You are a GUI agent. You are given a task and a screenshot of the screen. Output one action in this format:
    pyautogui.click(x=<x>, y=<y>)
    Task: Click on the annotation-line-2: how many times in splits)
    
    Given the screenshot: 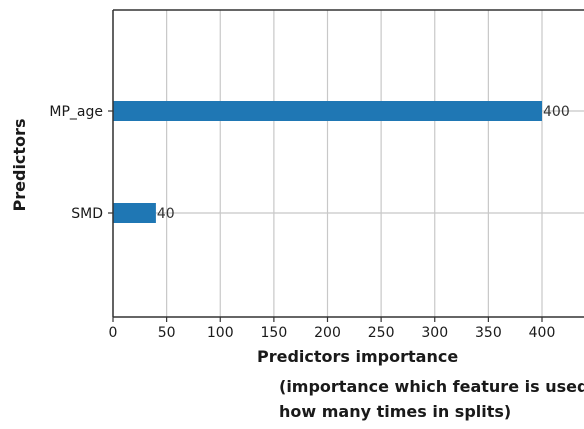 What is the action you would take?
    pyautogui.click(x=395, y=411)
    